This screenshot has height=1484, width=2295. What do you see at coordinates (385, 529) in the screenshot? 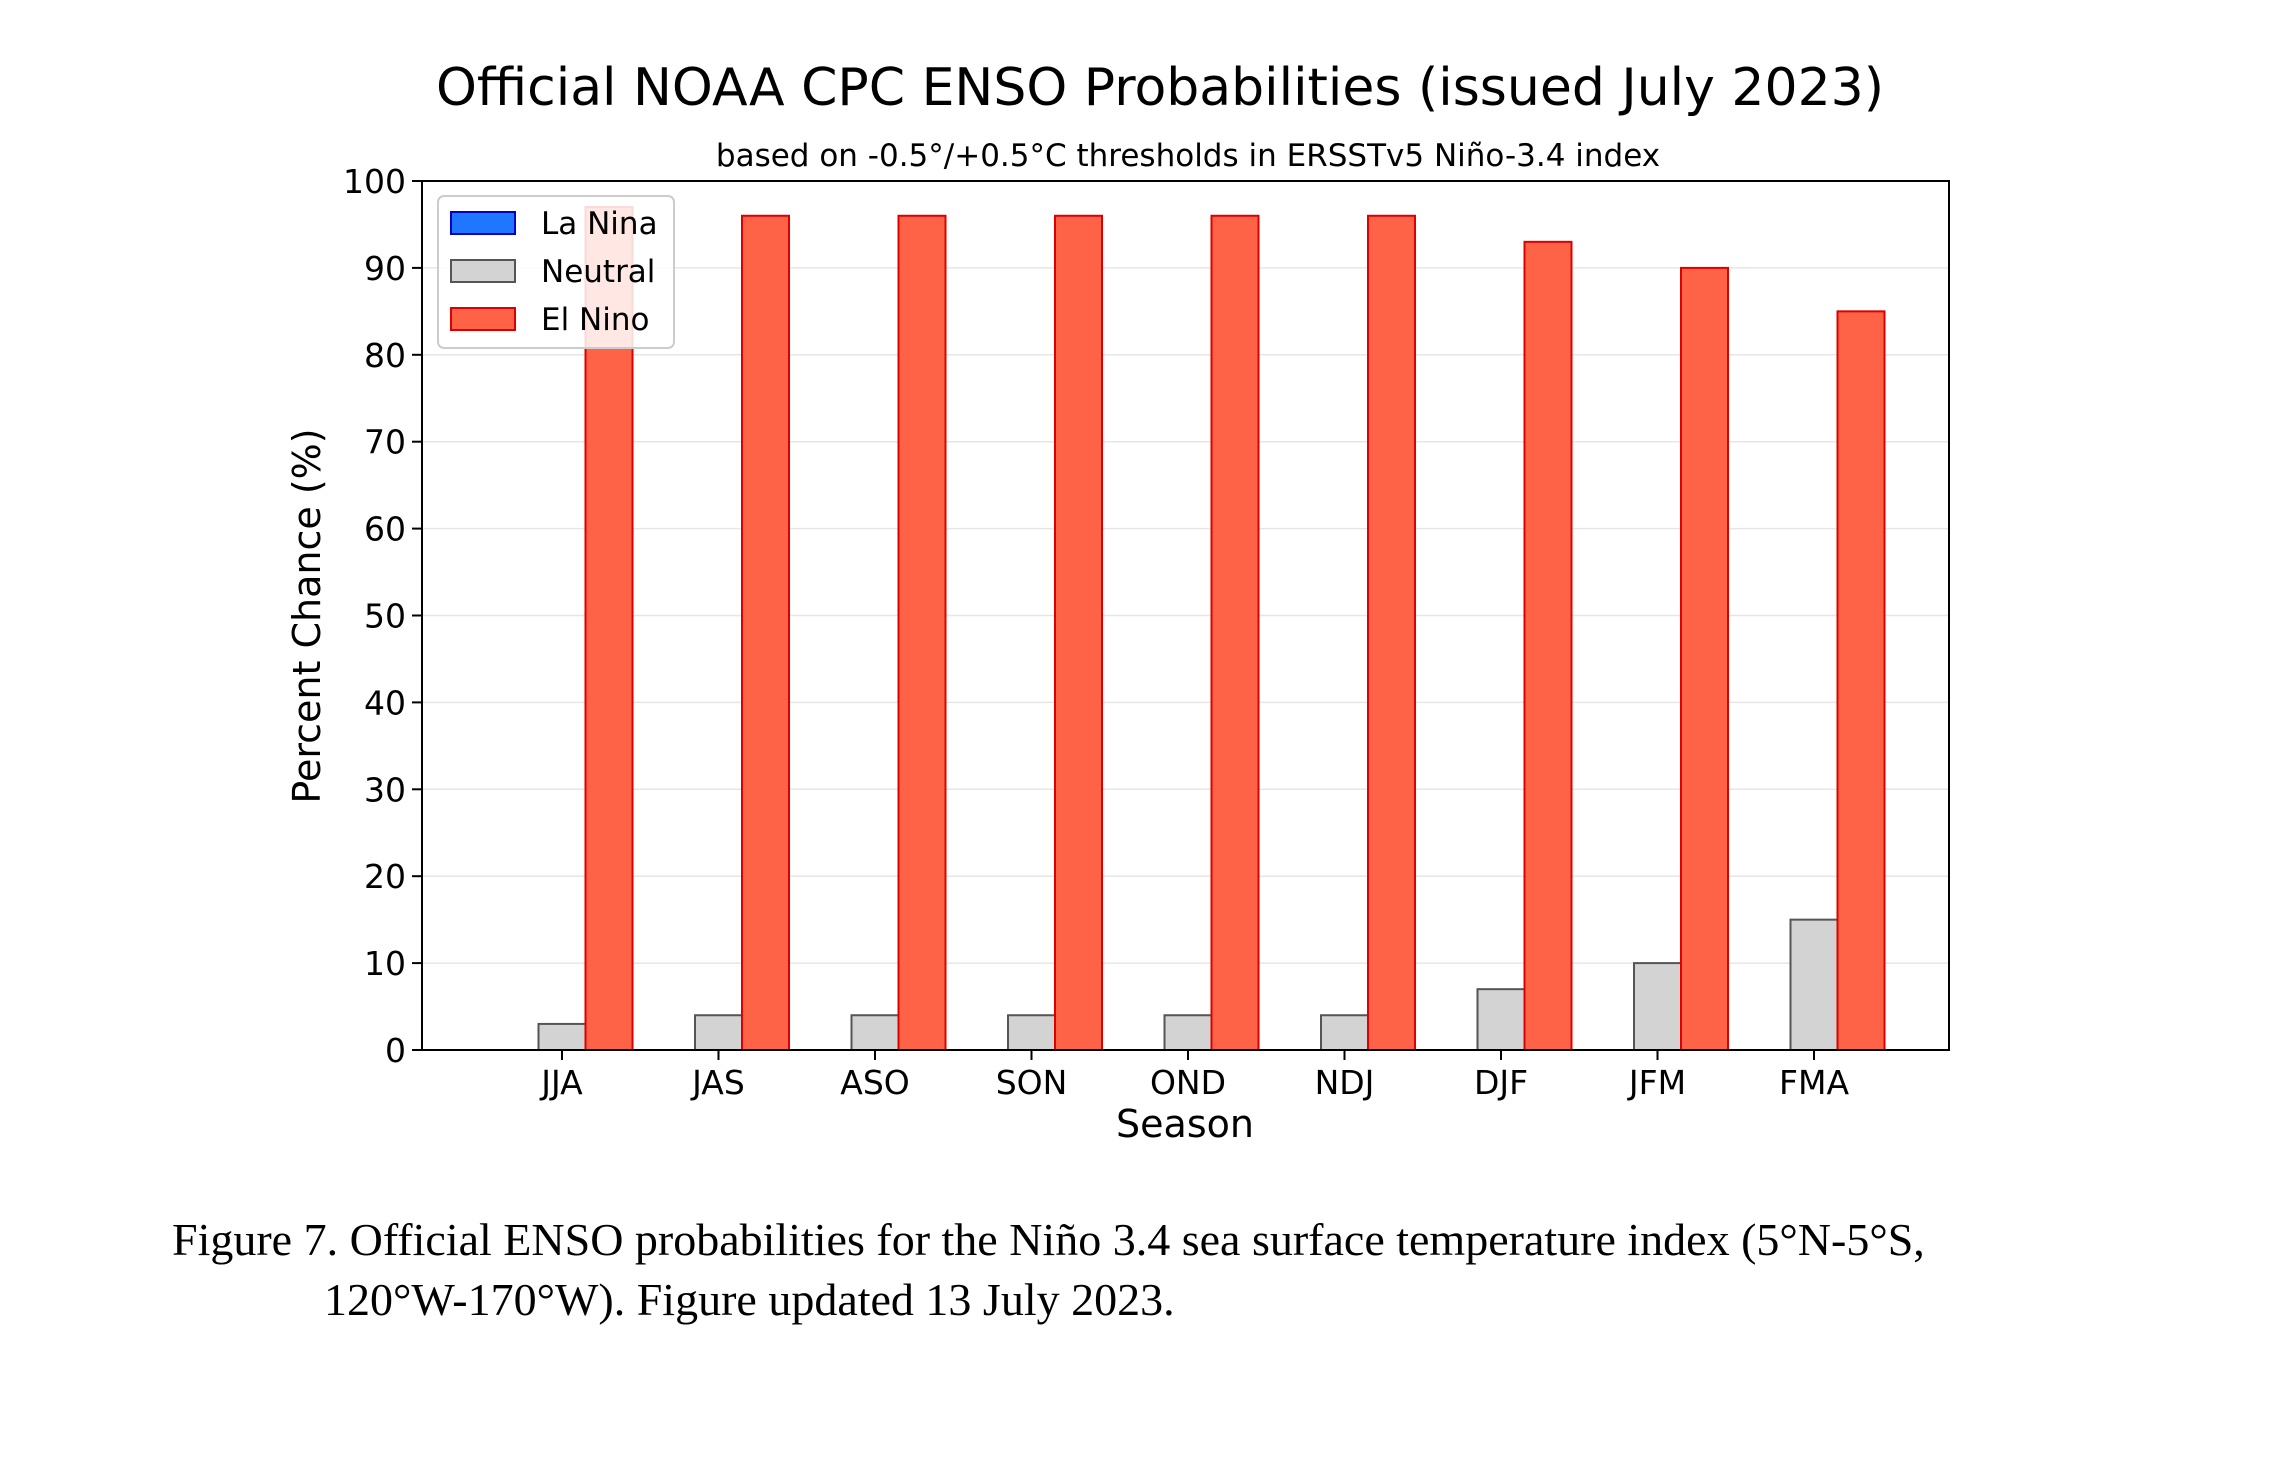
I see `y-tick-label: 60` at bounding box center [385, 529].